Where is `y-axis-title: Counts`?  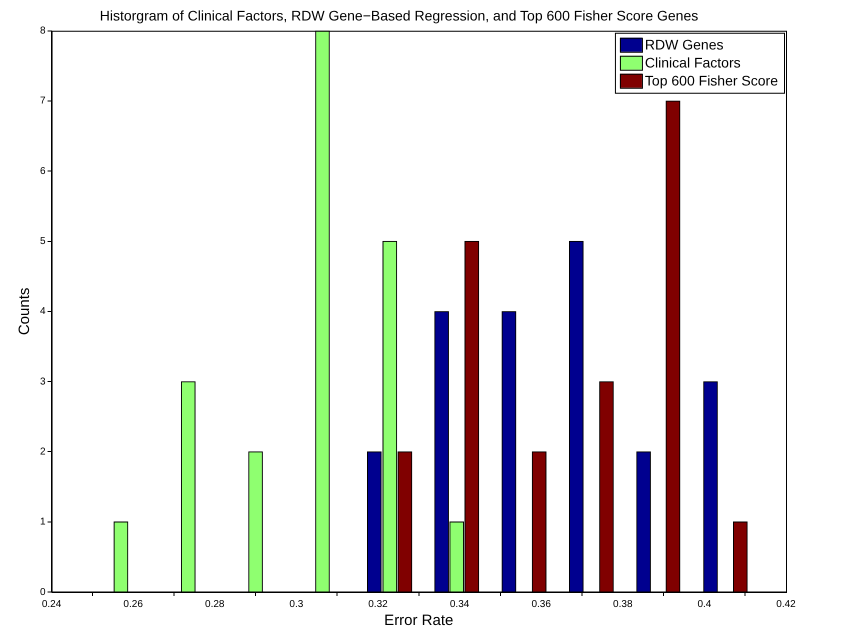 y-axis-title: Counts is located at coordinates (25, 312).